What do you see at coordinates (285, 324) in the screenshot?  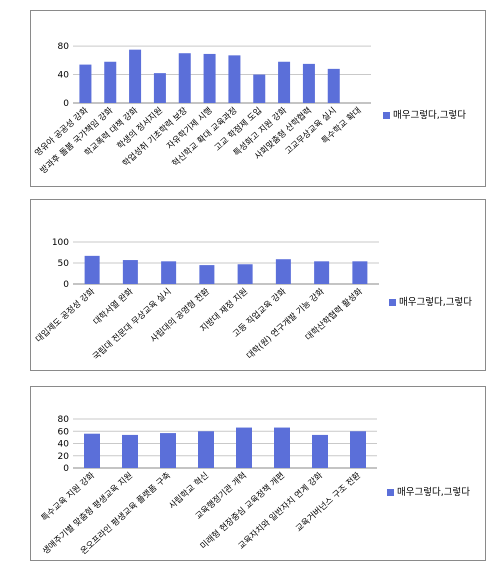 I see `category-label: 대학(원) 연구개발 기능 강화` at bounding box center [285, 324].